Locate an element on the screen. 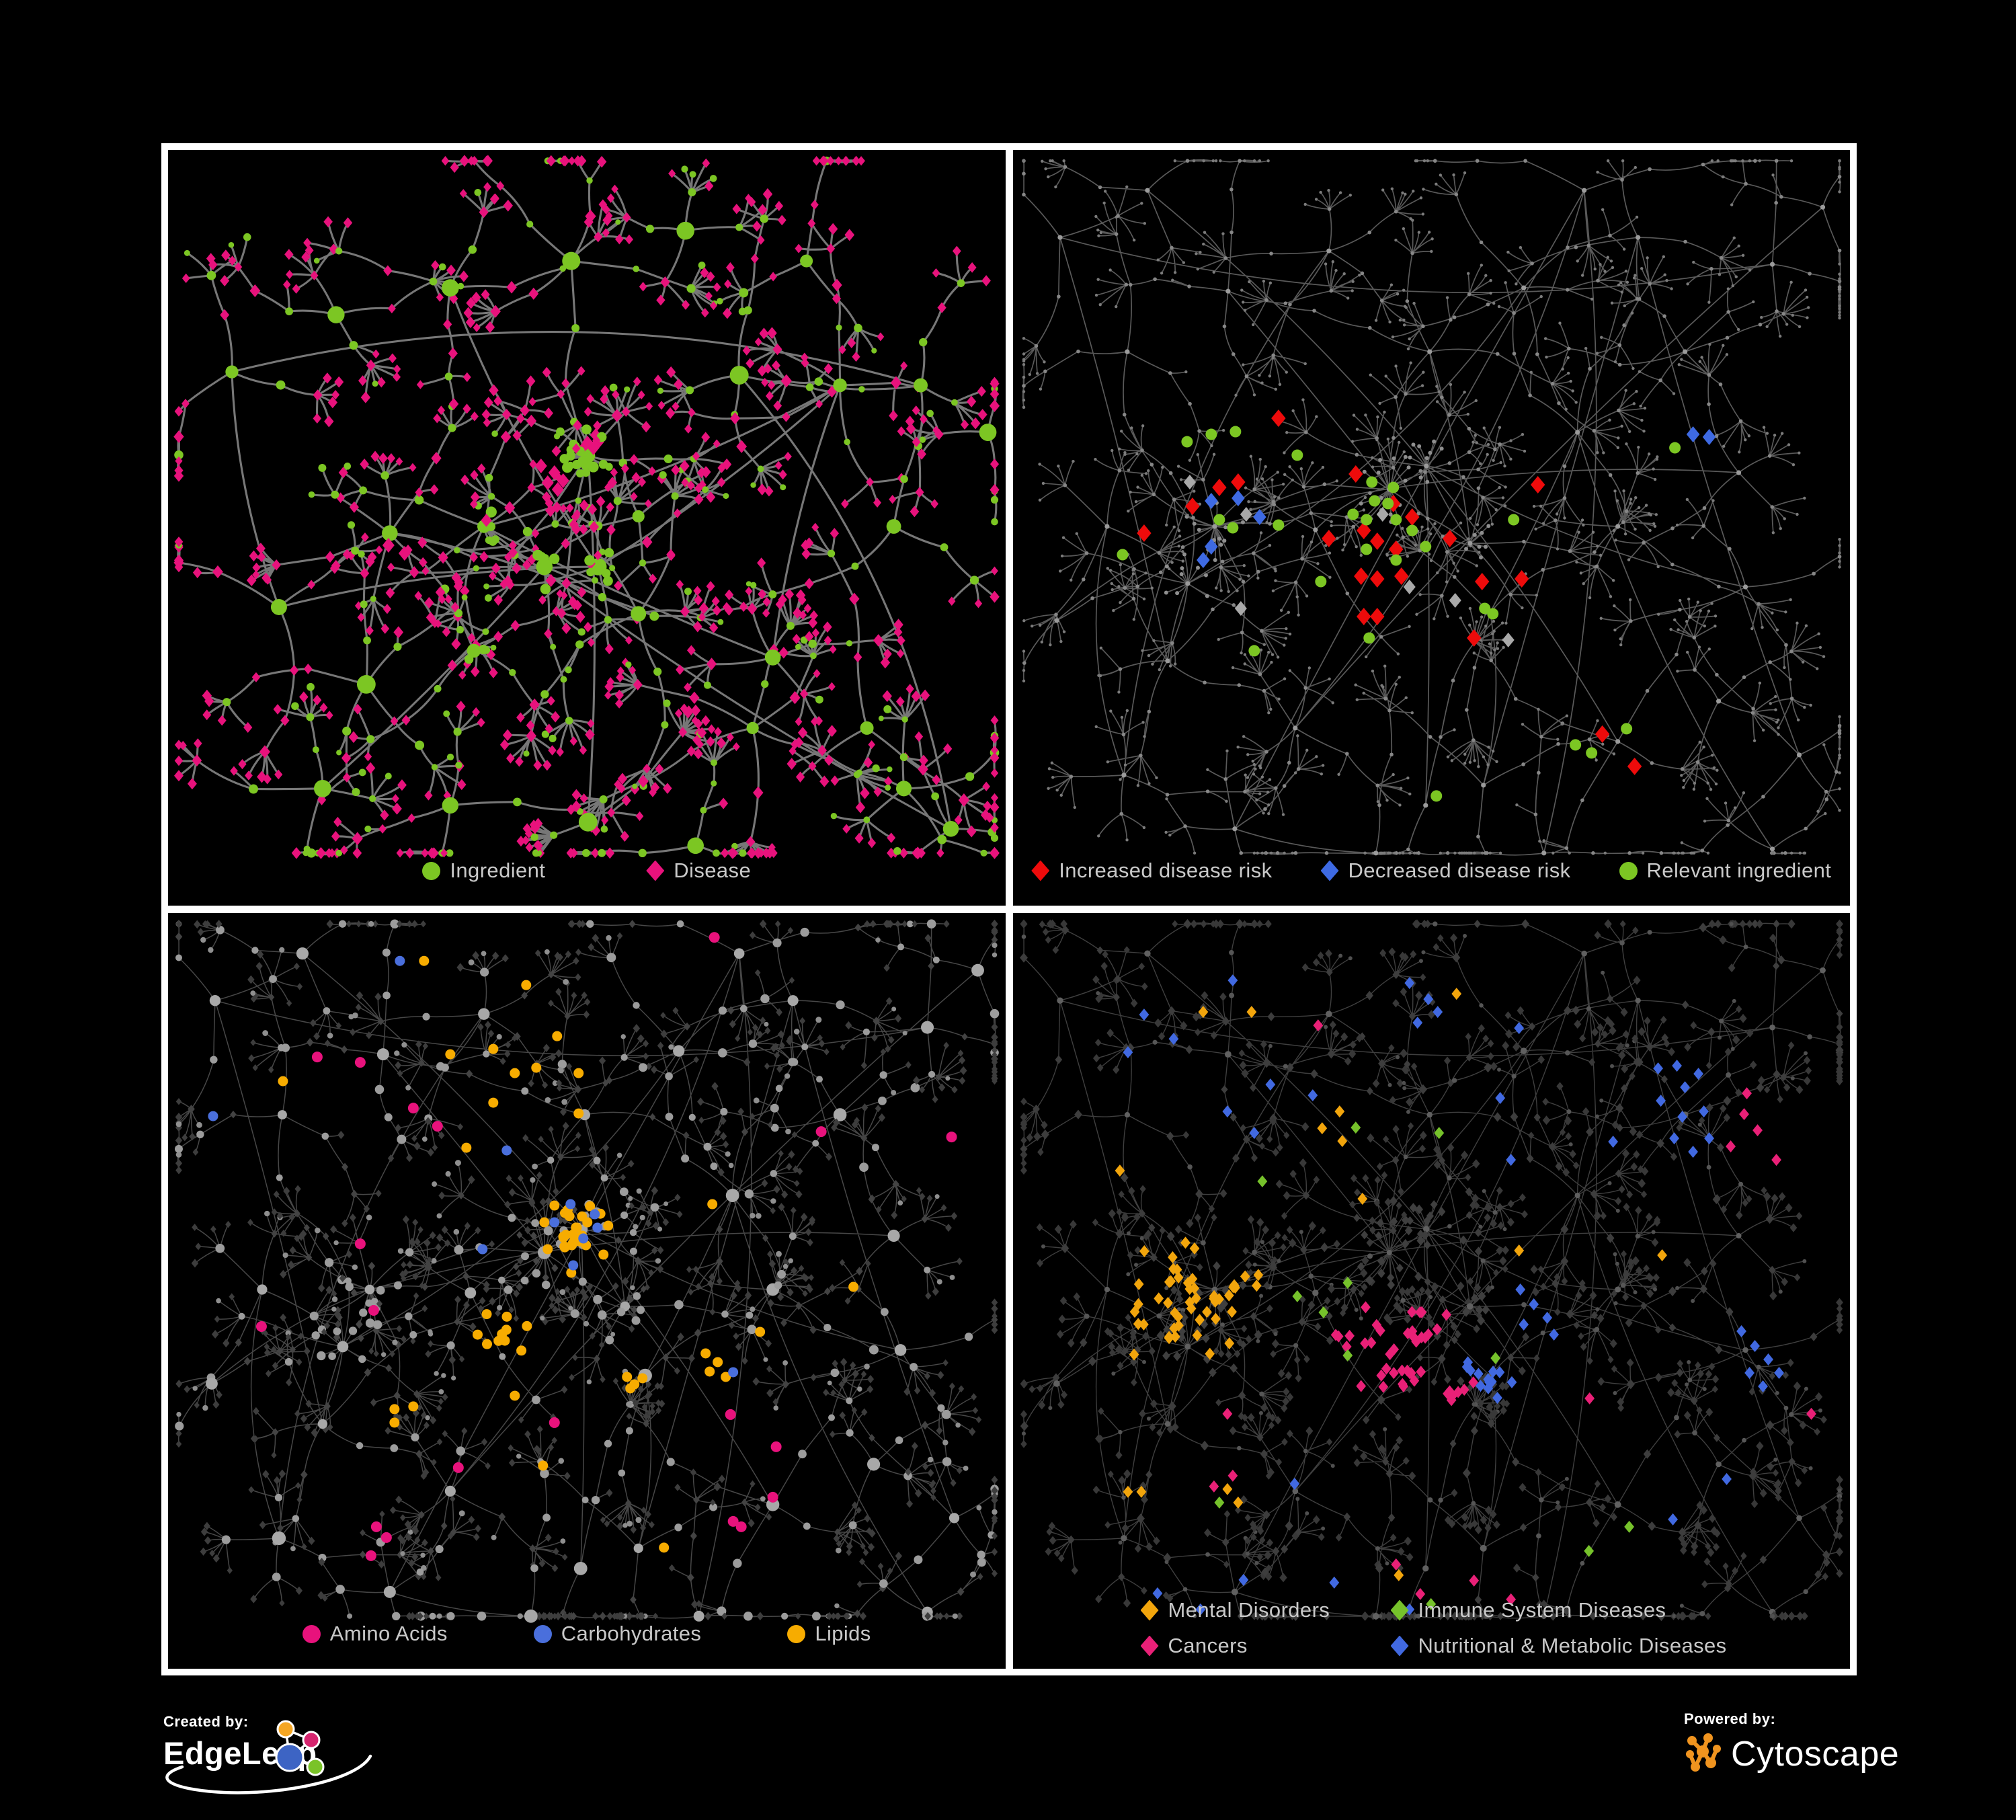 The height and width of the screenshot is (1820, 2016). immune-diseases-diamond-icon is located at coordinates (1399, 1610).